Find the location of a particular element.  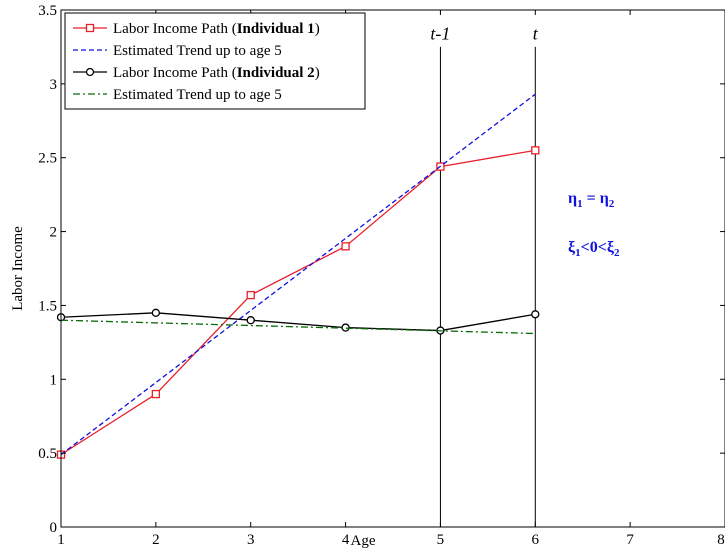

x-tick-label: 6 is located at coordinates (536, 540).